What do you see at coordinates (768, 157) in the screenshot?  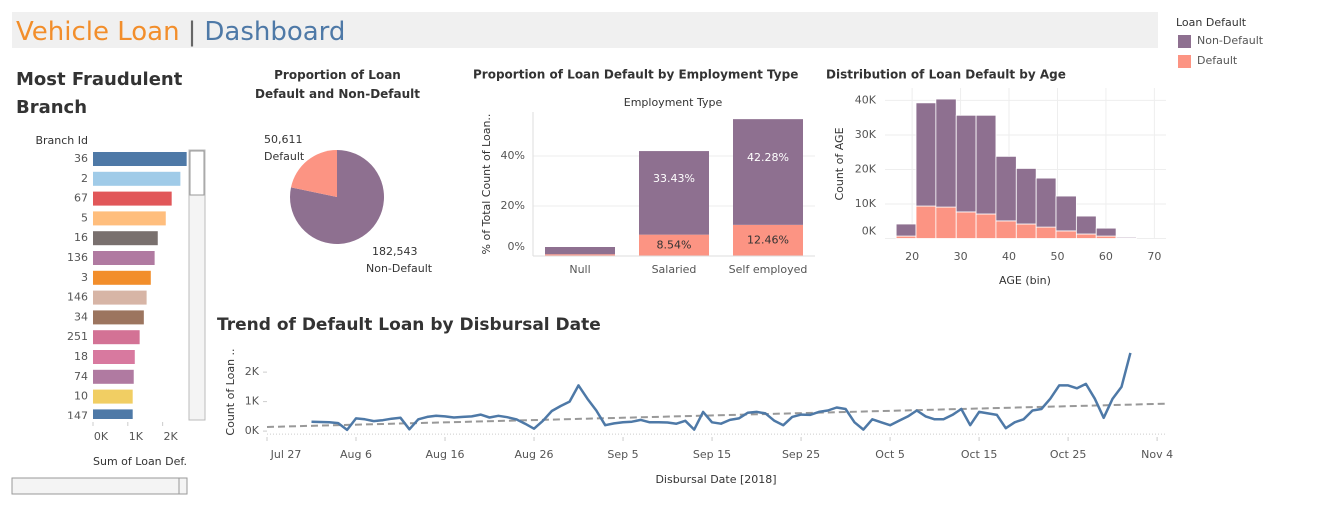 I see `data-label: 42.28%` at bounding box center [768, 157].